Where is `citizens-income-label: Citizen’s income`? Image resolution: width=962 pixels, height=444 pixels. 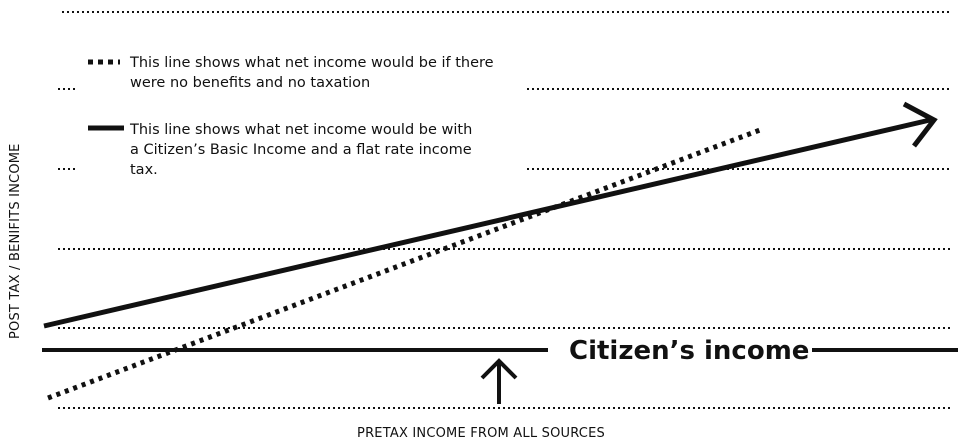
citizens-income-label: Citizen’s income is located at coordinates (689, 351).